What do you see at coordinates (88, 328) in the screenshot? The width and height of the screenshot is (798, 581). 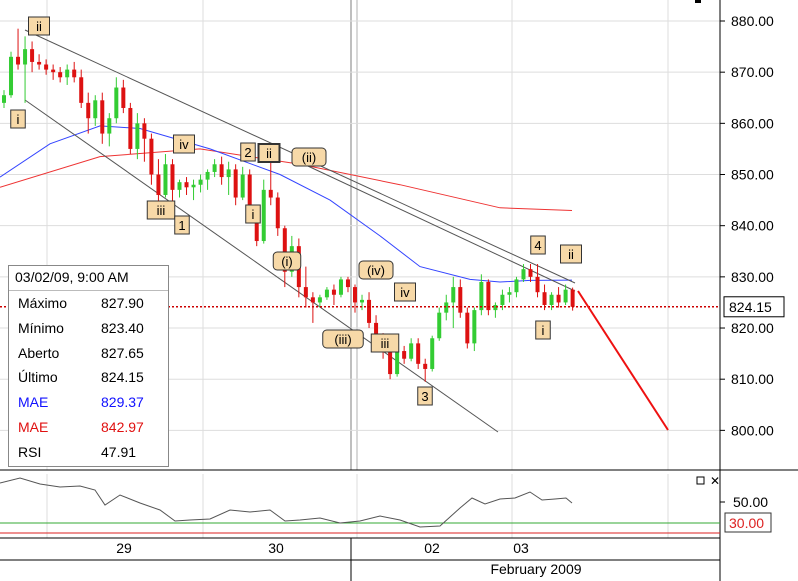 I see `info-row-minimo: Mínimo 823.40` at bounding box center [88, 328].